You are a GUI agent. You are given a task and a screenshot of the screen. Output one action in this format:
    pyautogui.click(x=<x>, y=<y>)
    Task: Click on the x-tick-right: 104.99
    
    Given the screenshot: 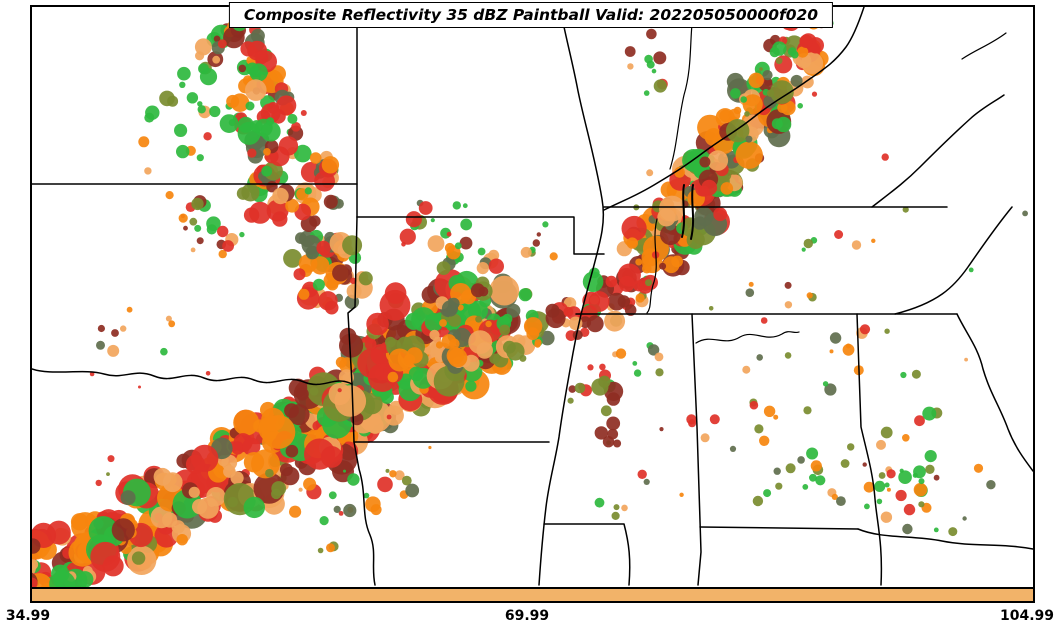 What is the action you would take?
    pyautogui.click(x=1027, y=616)
    